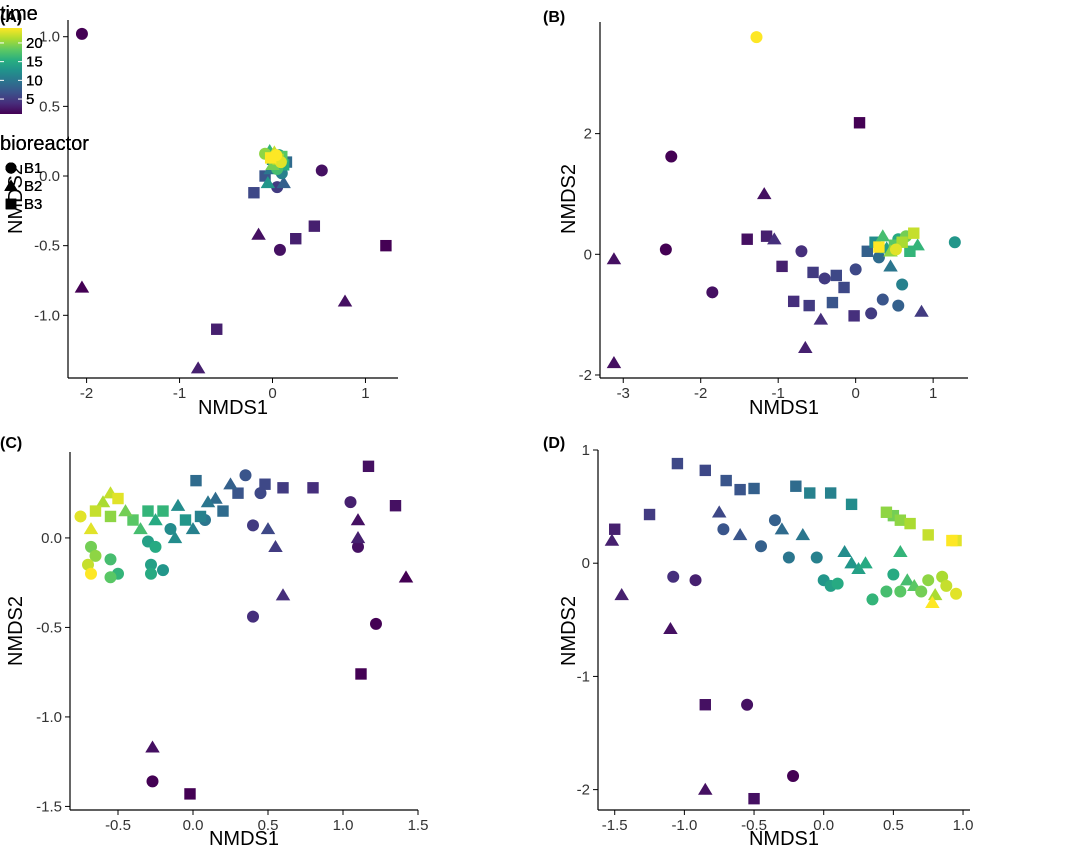  What do you see at coordinates (33, 186) in the screenshot?
I see `legend-label-b2: B2` at bounding box center [33, 186].